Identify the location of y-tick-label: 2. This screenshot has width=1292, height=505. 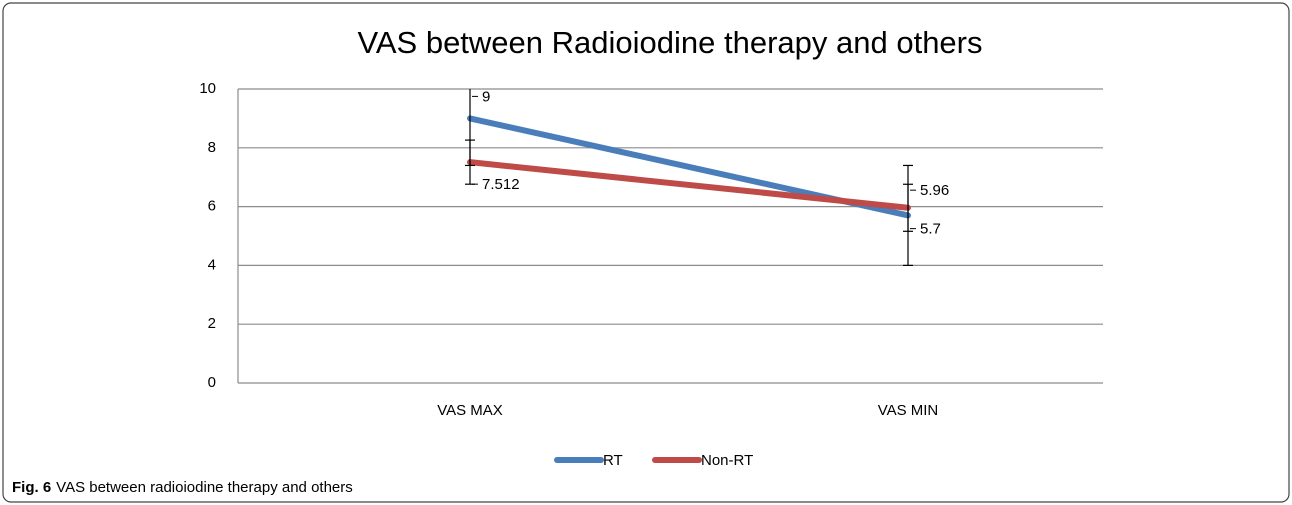
(212, 323).